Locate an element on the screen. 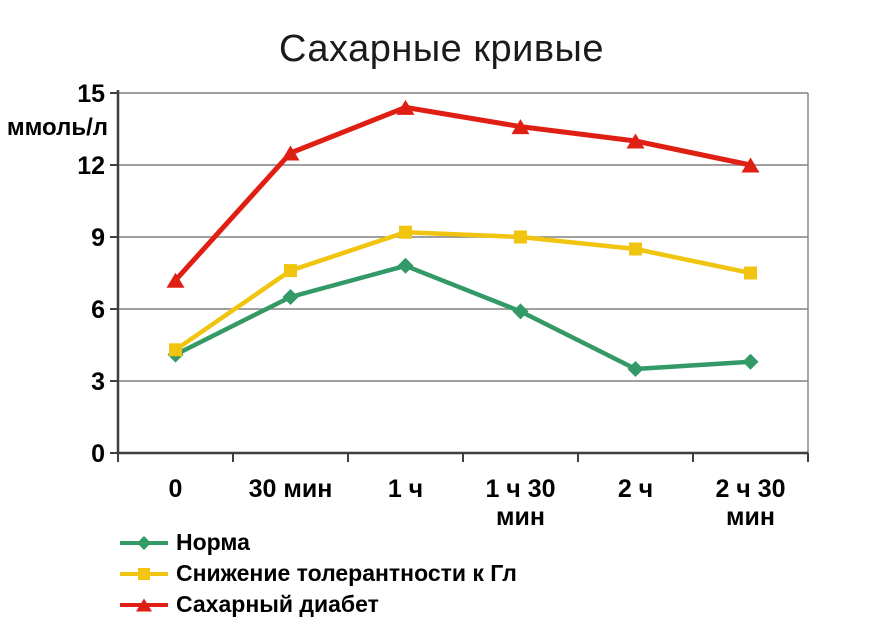 The image size is (883, 637). chart-title: Сахарные кривые is located at coordinates (441, 49).